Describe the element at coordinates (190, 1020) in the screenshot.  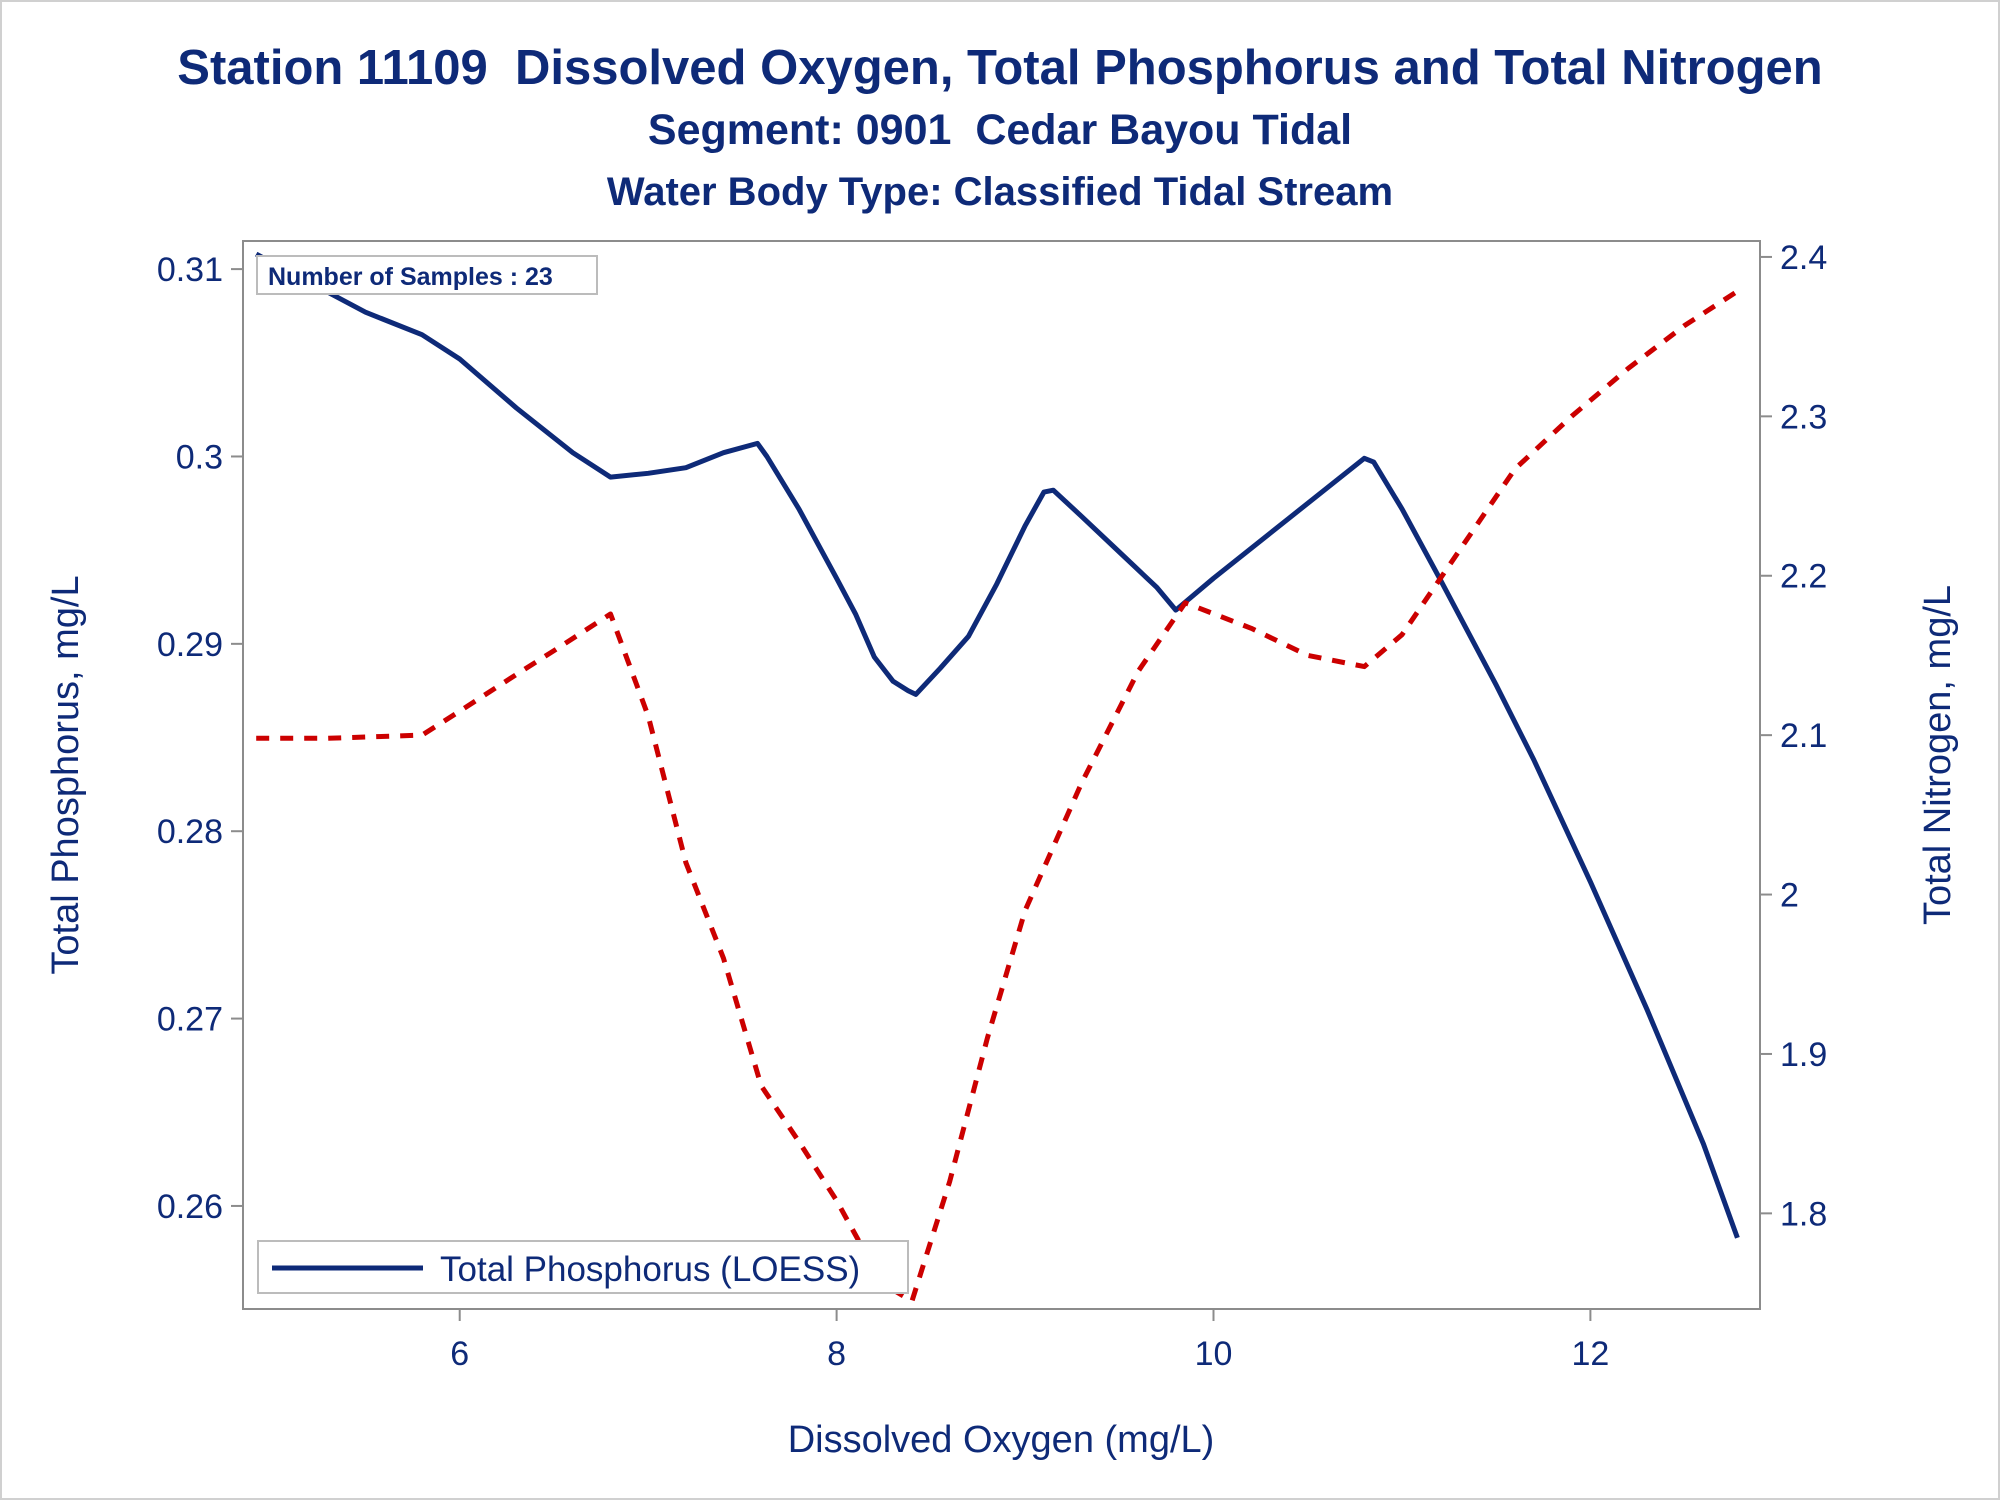
I see `y-left-tick-label: 0.27` at that location.